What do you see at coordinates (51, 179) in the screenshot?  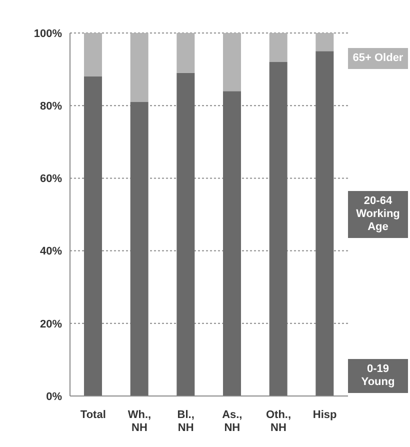 I see `y-tick-label: 60%` at bounding box center [51, 179].